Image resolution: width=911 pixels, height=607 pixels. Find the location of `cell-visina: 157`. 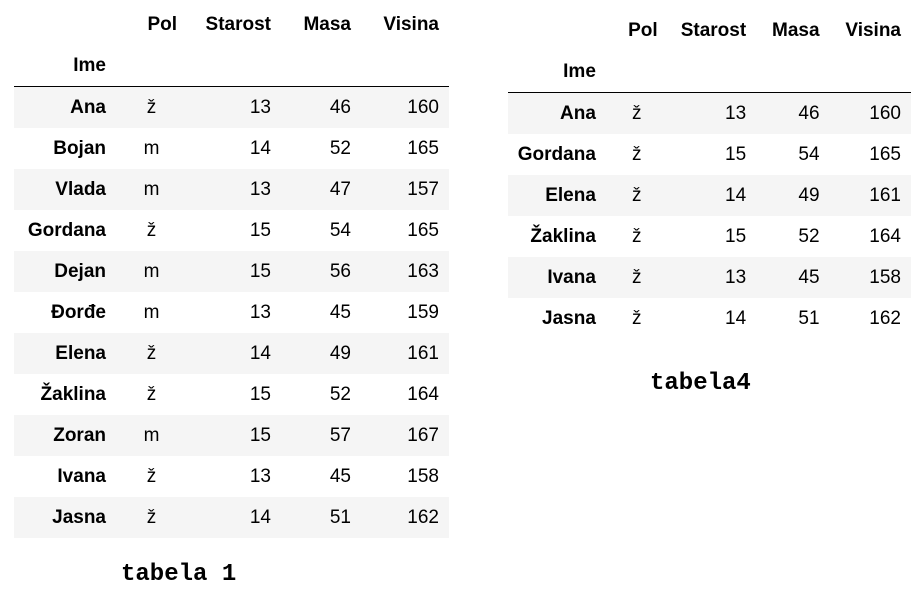

cell-visina: 157 is located at coordinates (423, 189).